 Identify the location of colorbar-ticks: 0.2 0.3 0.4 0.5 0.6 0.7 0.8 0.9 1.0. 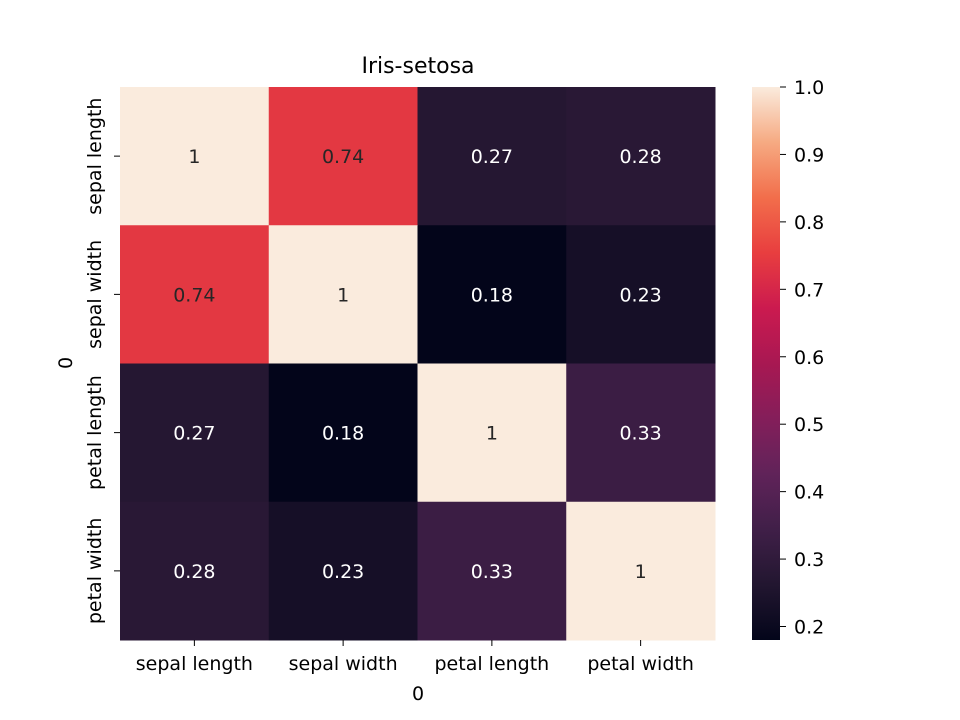
(802, 358).